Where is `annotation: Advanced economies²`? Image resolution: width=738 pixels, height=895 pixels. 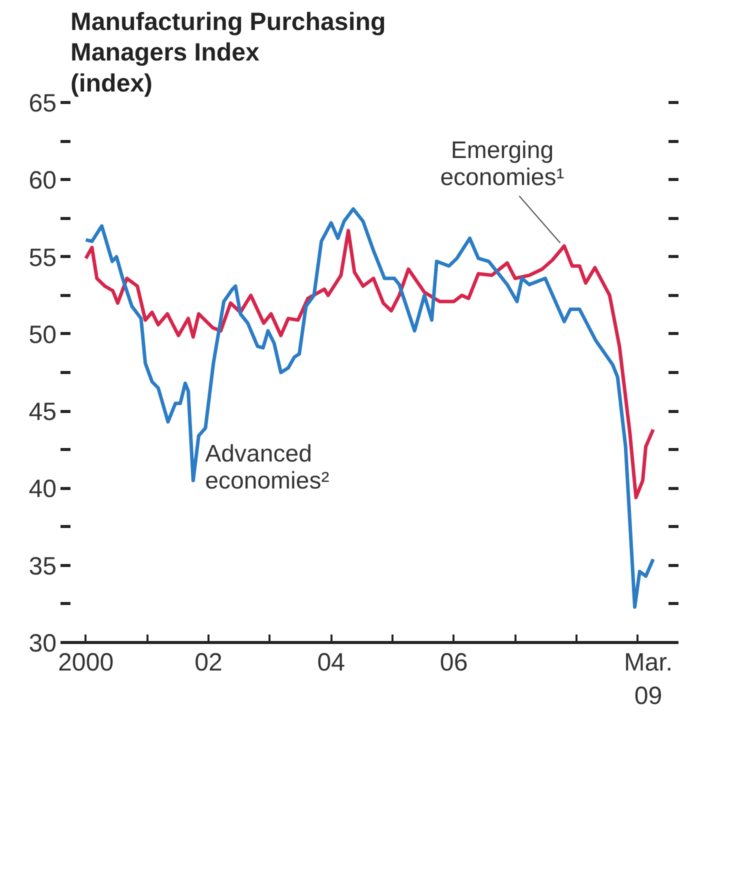
annotation: Advanced economies² is located at coordinates (267, 467).